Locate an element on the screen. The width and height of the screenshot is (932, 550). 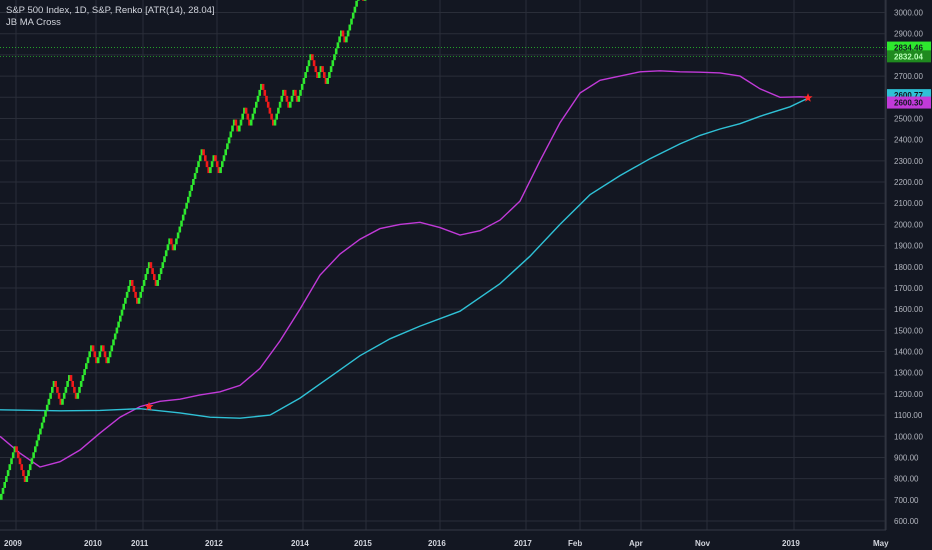
time-tick-label: 2016 is located at coordinates (437, 543).